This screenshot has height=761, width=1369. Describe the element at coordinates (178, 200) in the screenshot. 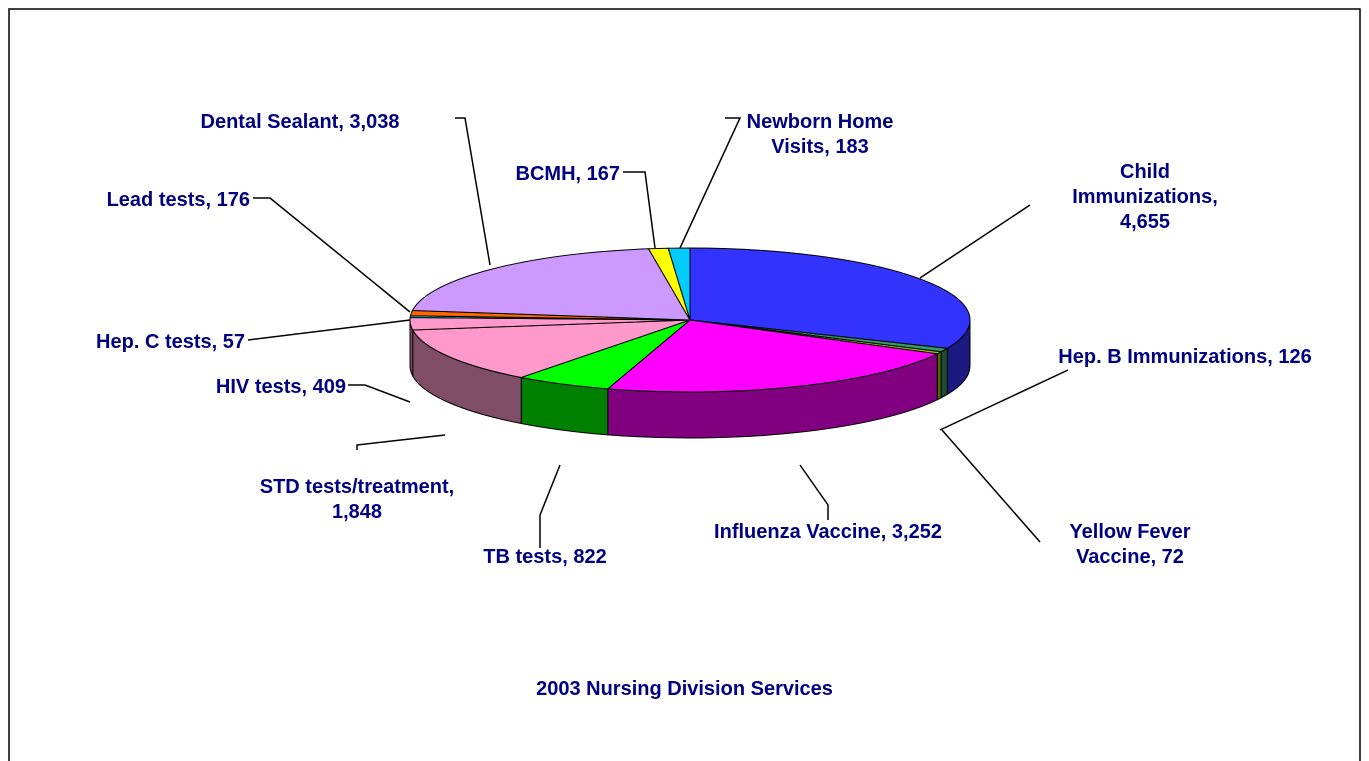

I see `data-label: Lead tests, 176` at that location.